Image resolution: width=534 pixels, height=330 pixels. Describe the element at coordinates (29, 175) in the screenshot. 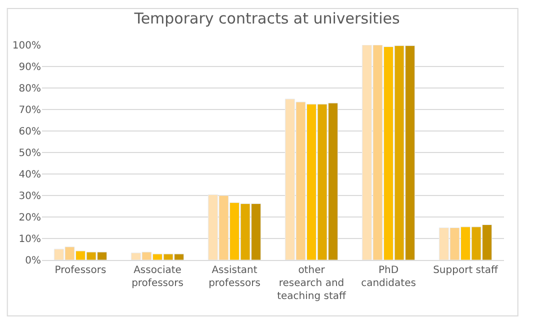

I see `y-tick-label: 40%` at that location.